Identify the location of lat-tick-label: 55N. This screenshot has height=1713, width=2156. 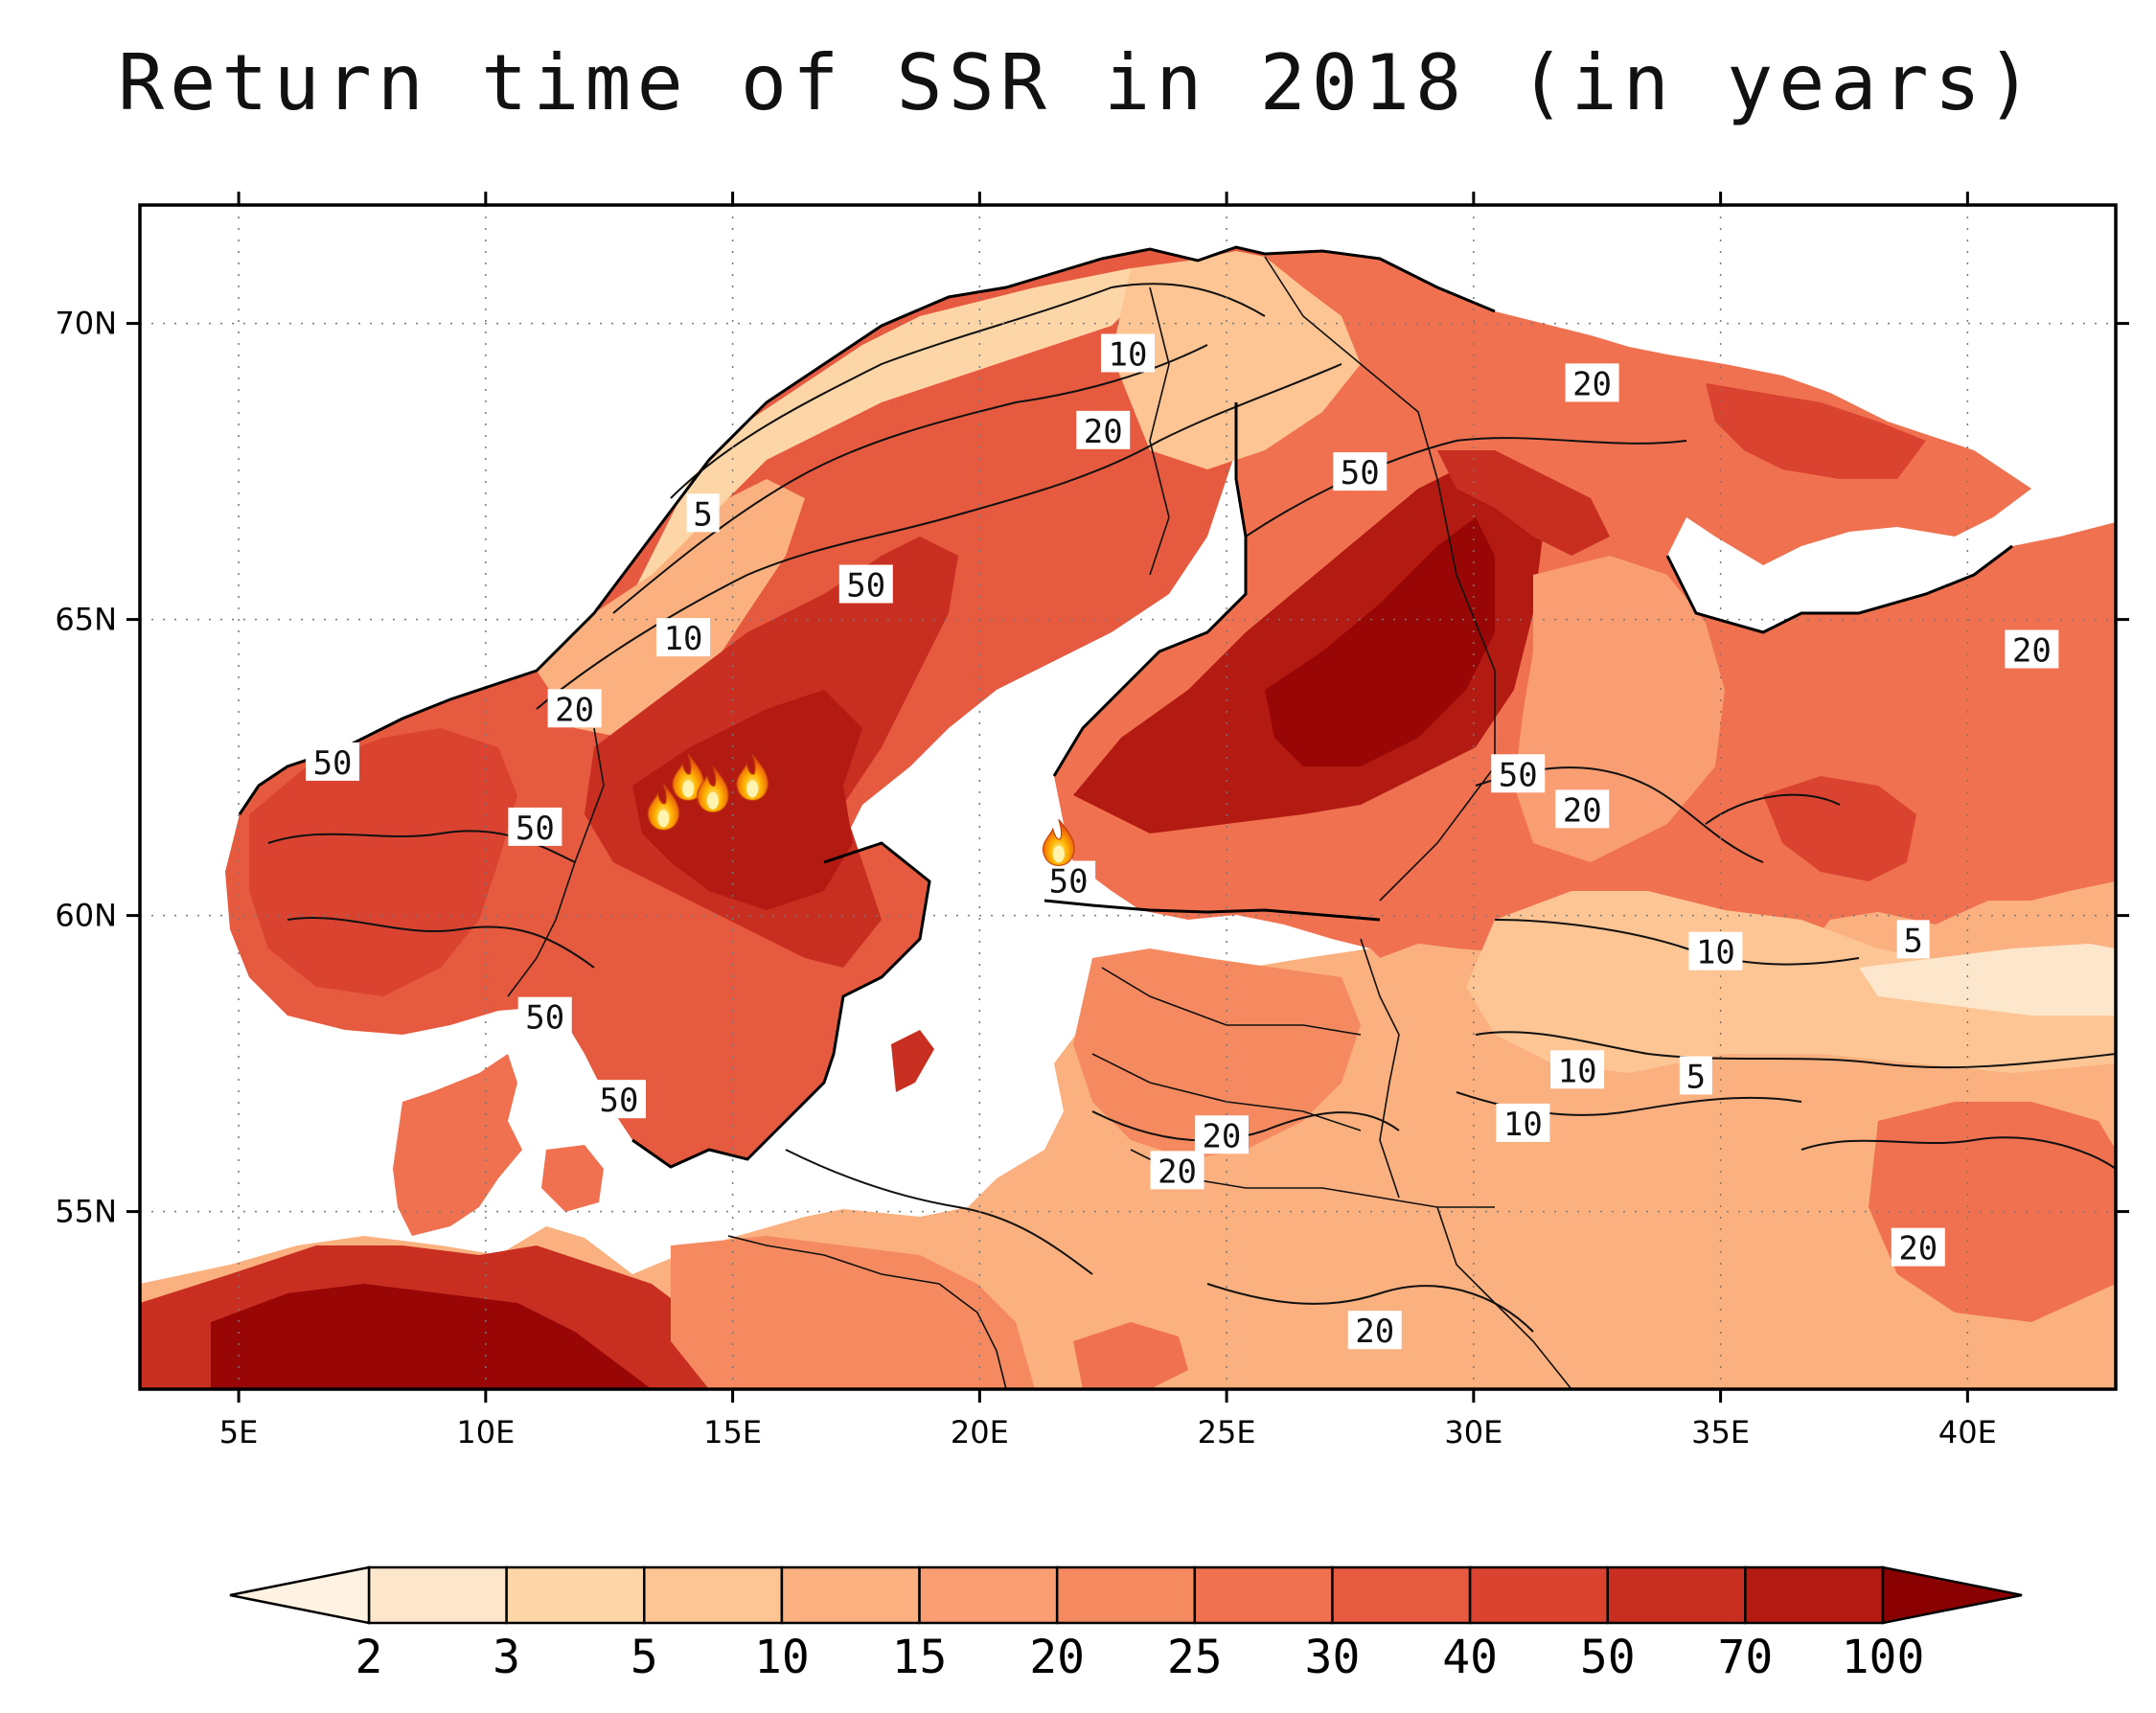
(86, 1212).